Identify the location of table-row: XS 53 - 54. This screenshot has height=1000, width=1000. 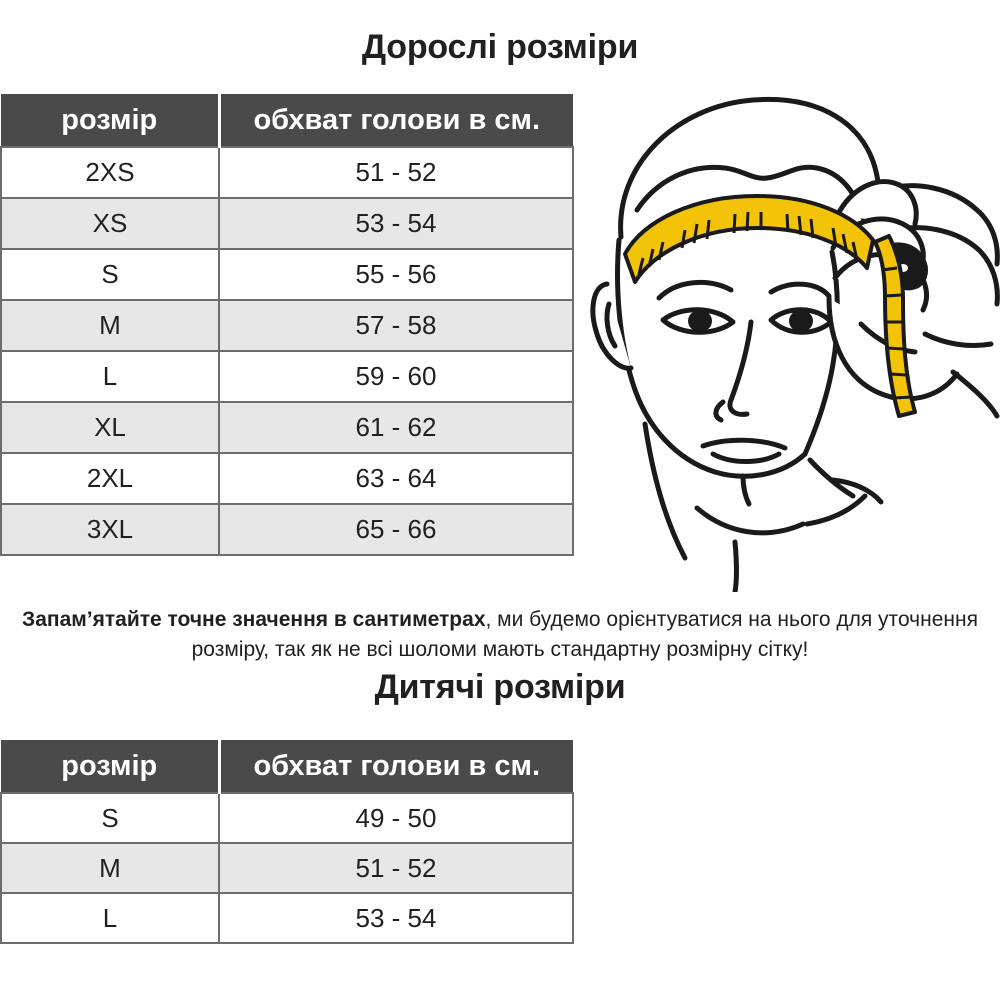
(287, 223).